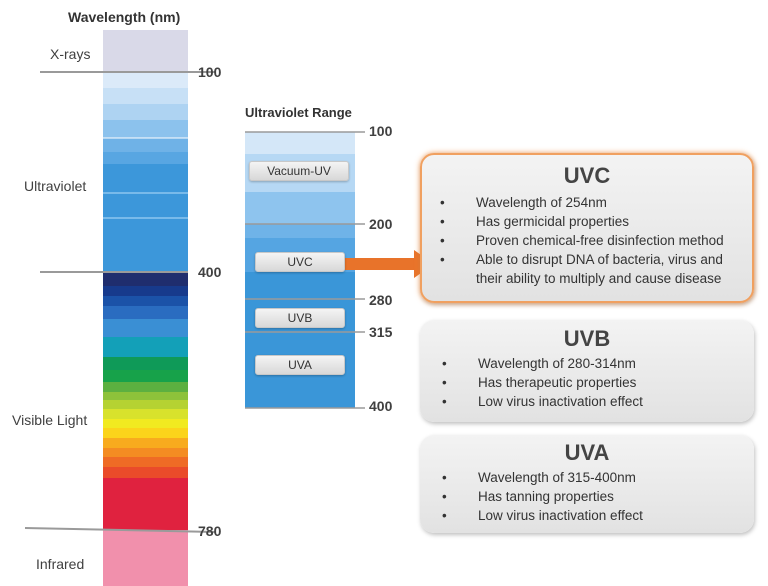  Describe the element at coordinates (298, 112) in the screenshot. I see `ultraviolet-range-title: Ultraviolet Range` at that location.